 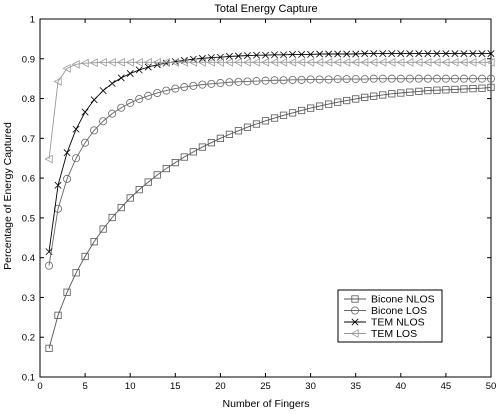 I want to click on legend-label: TEM LOS, so click(x=394, y=334).